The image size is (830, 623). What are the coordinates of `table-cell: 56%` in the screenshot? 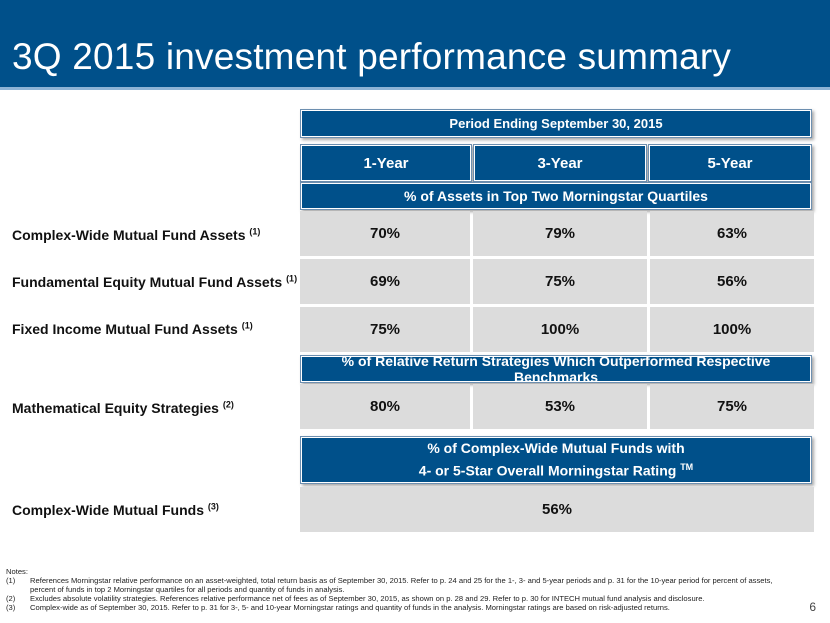 It's located at (732, 281).